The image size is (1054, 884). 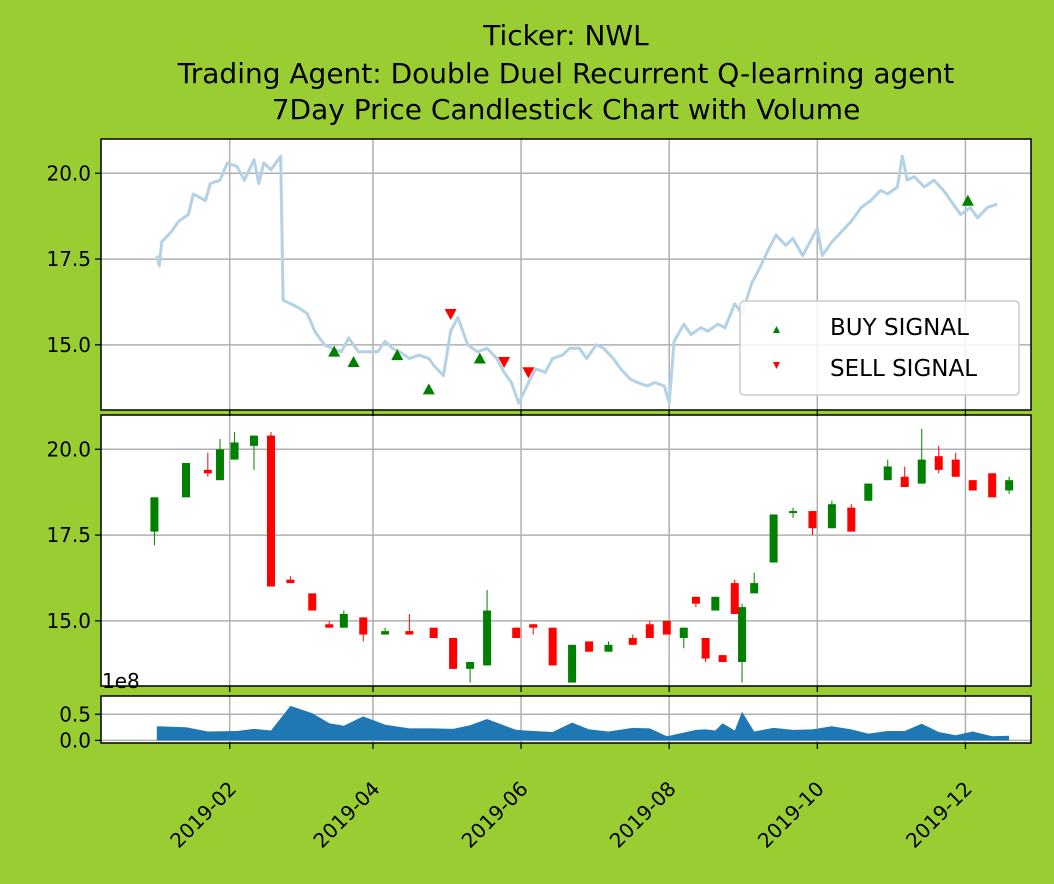 I want to click on volume-area, so click(x=583, y=723).